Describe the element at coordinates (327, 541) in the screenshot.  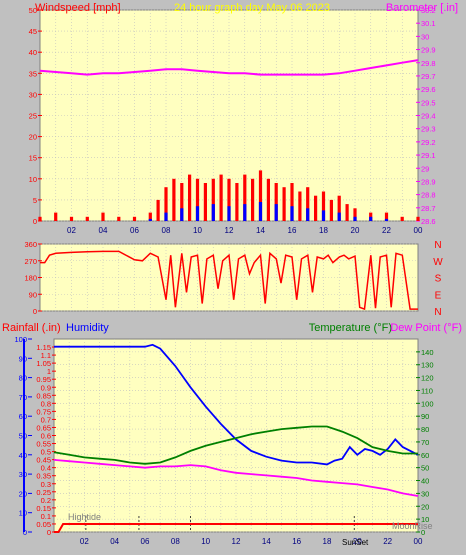
I see `lower-x-tick-8: 18` at that location.